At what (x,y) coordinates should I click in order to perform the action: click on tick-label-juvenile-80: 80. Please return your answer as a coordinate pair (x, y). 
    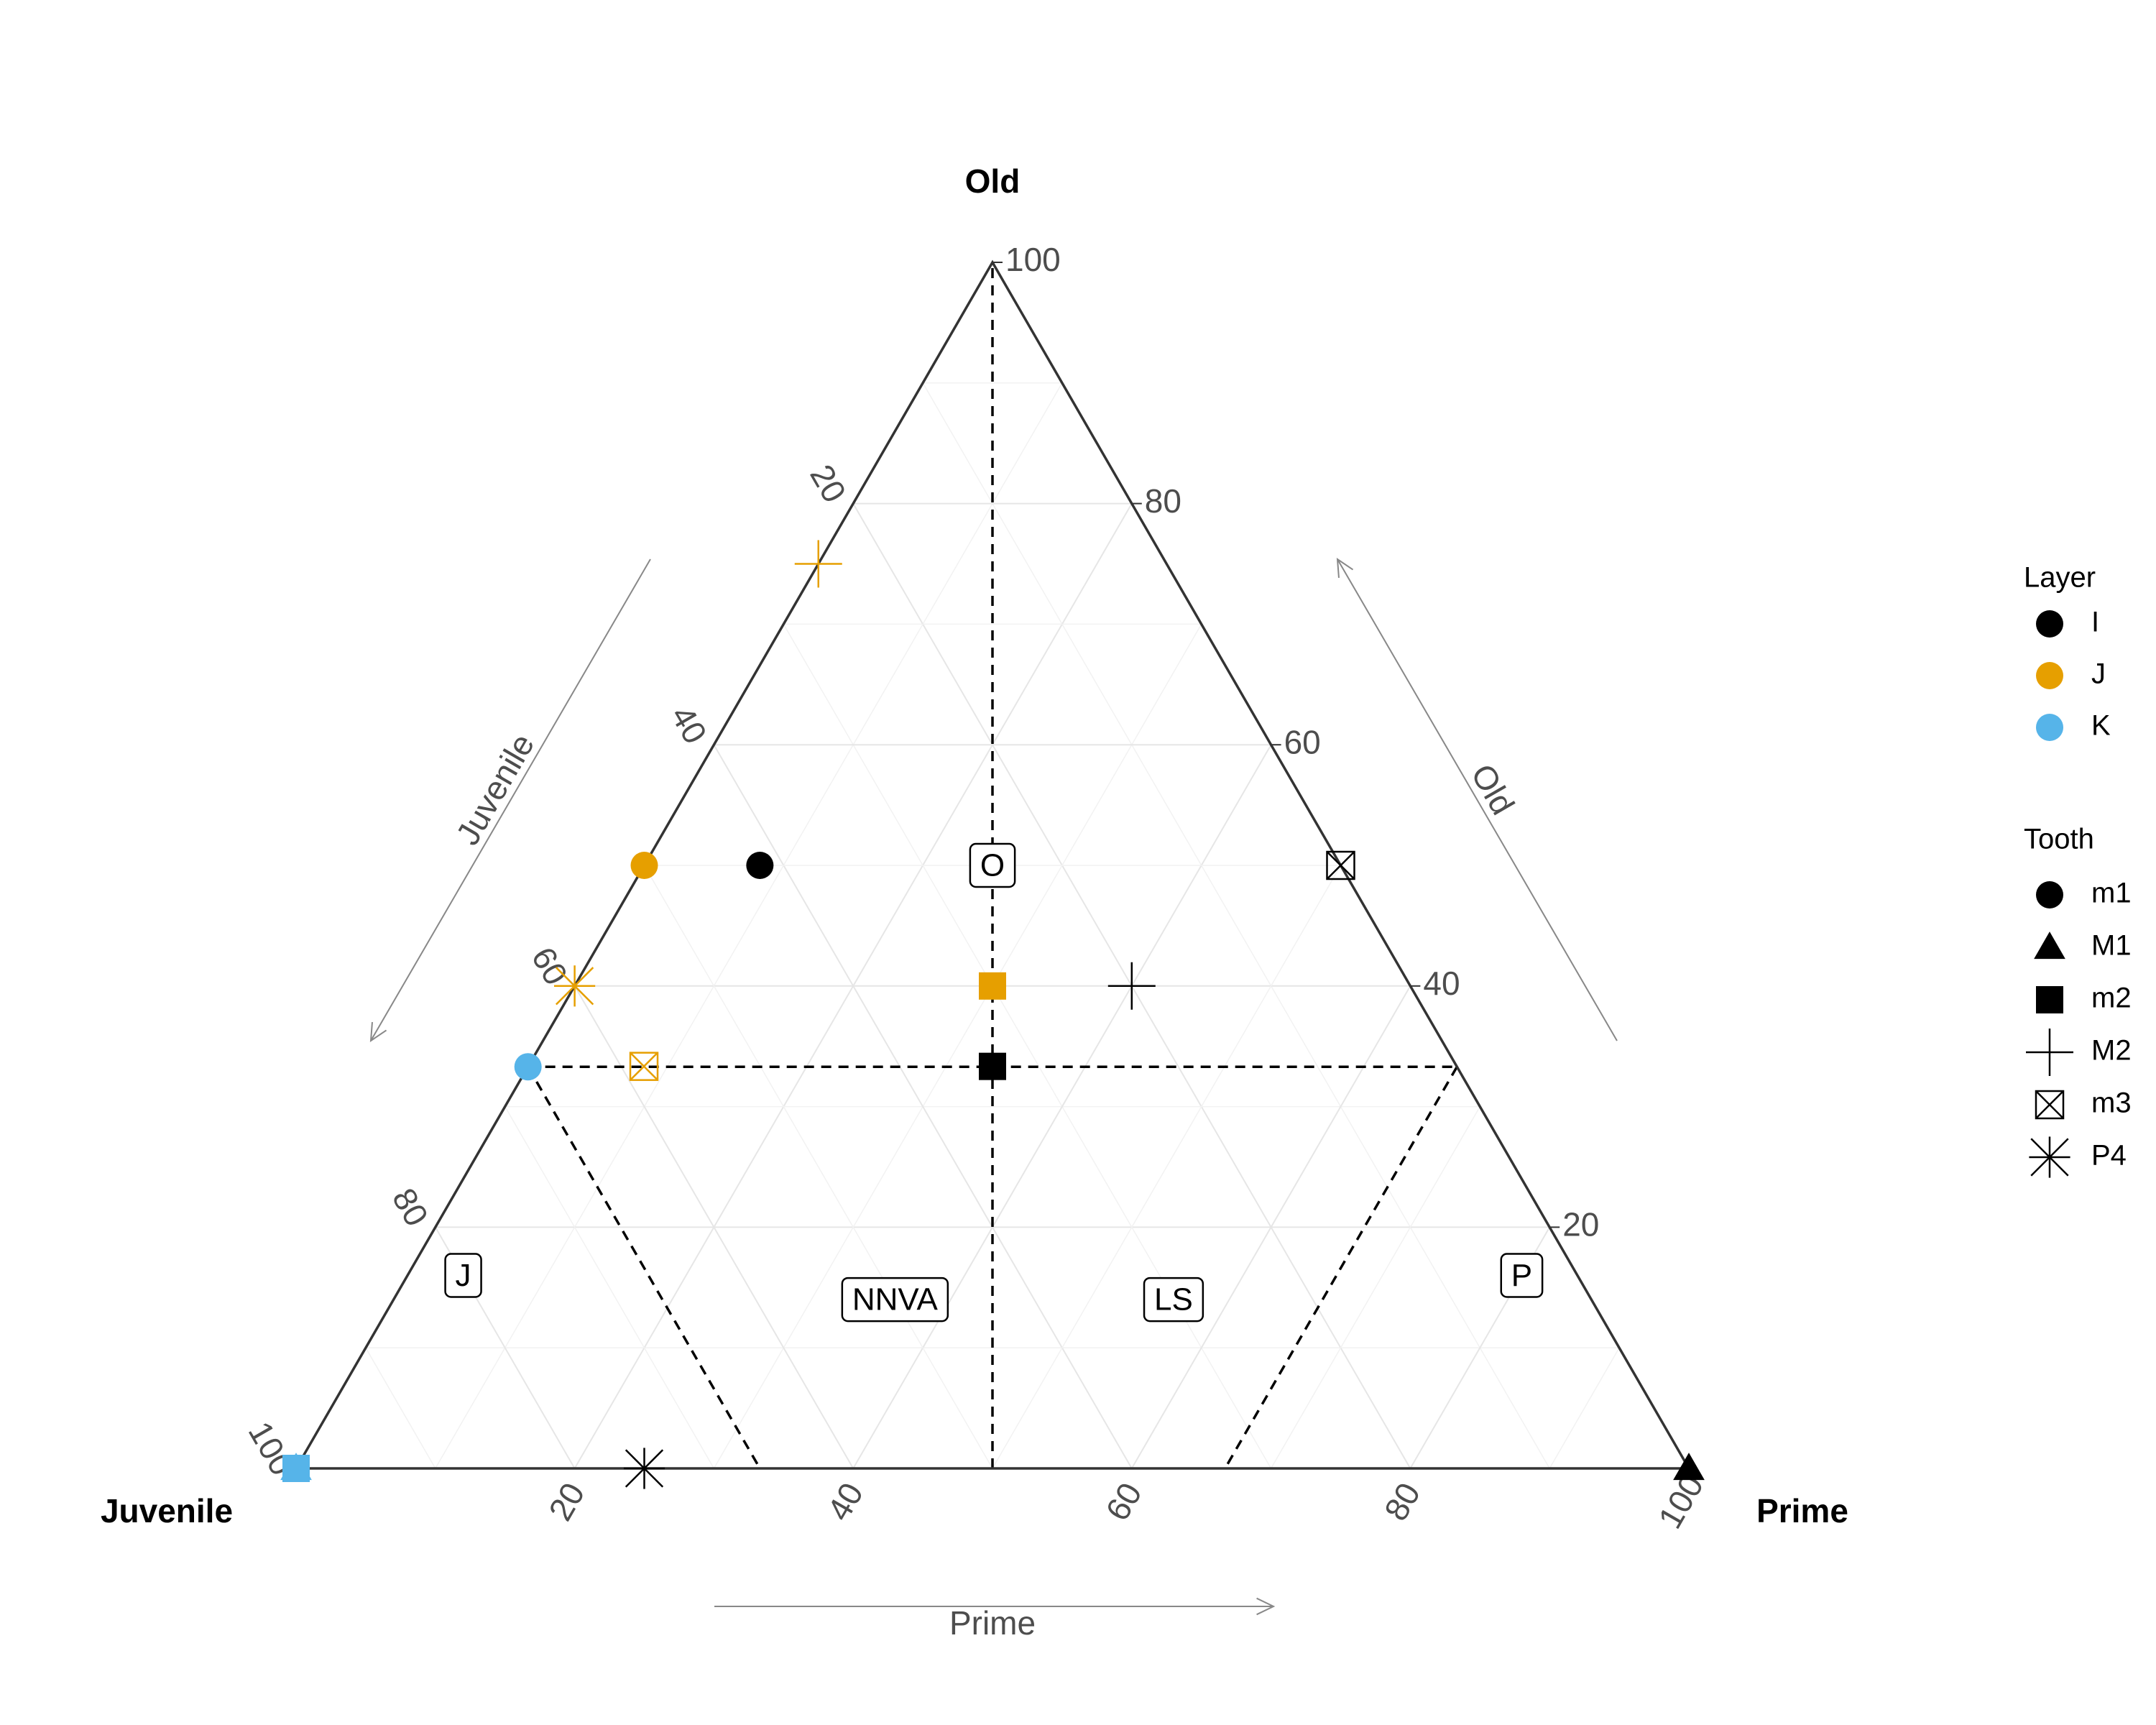
    Looking at the image, I should click on (410, 1207).